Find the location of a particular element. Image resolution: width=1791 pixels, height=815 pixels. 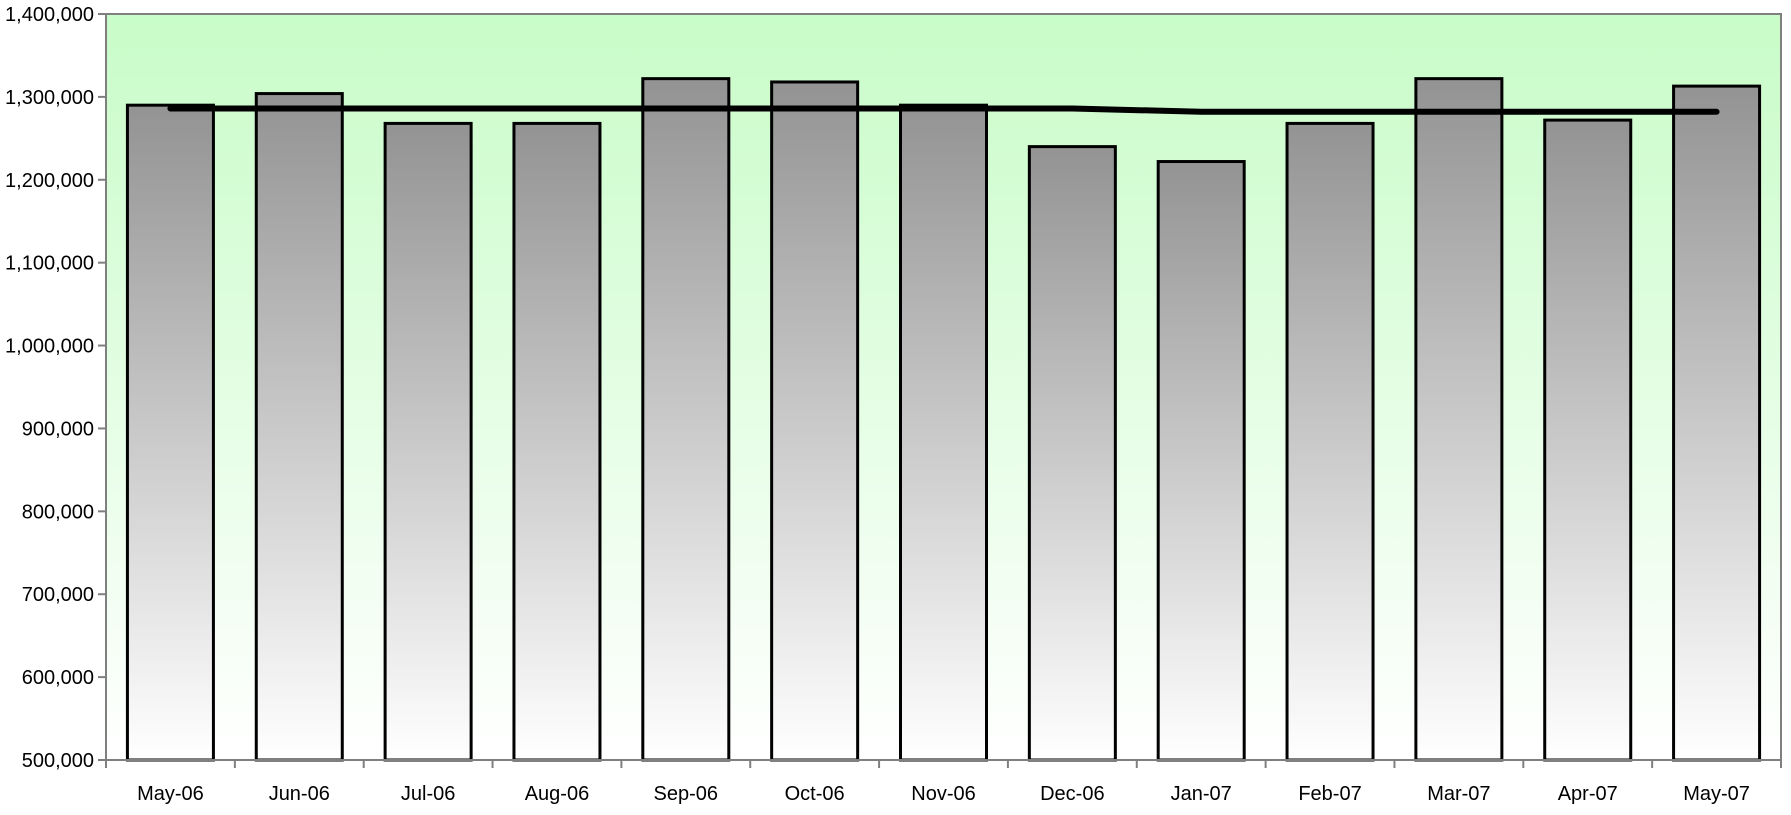

y-tick-label: 800,000 is located at coordinates (58, 512).